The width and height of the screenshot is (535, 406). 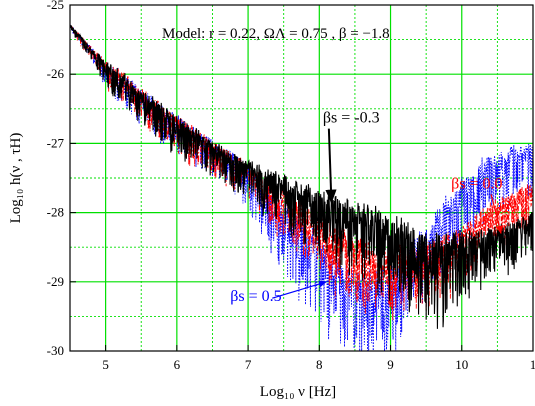 I want to click on x-tick-label: 7, so click(x=248, y=364).